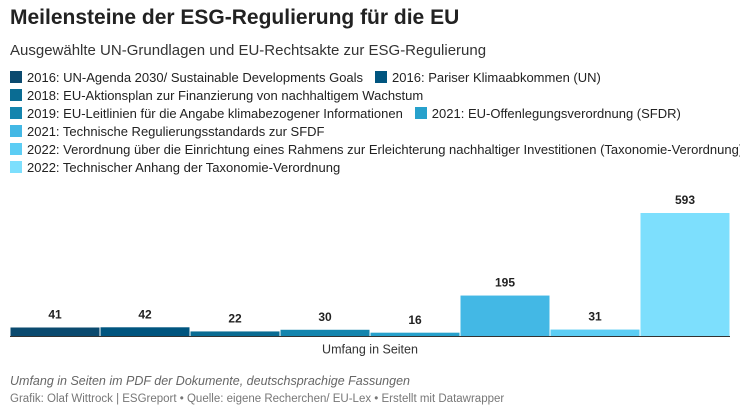  Describe the element at coordinates (496, 77) in the screenshot. I see `legend-label: 2016: Pariser Klimaabkommen (UN)` at that location.